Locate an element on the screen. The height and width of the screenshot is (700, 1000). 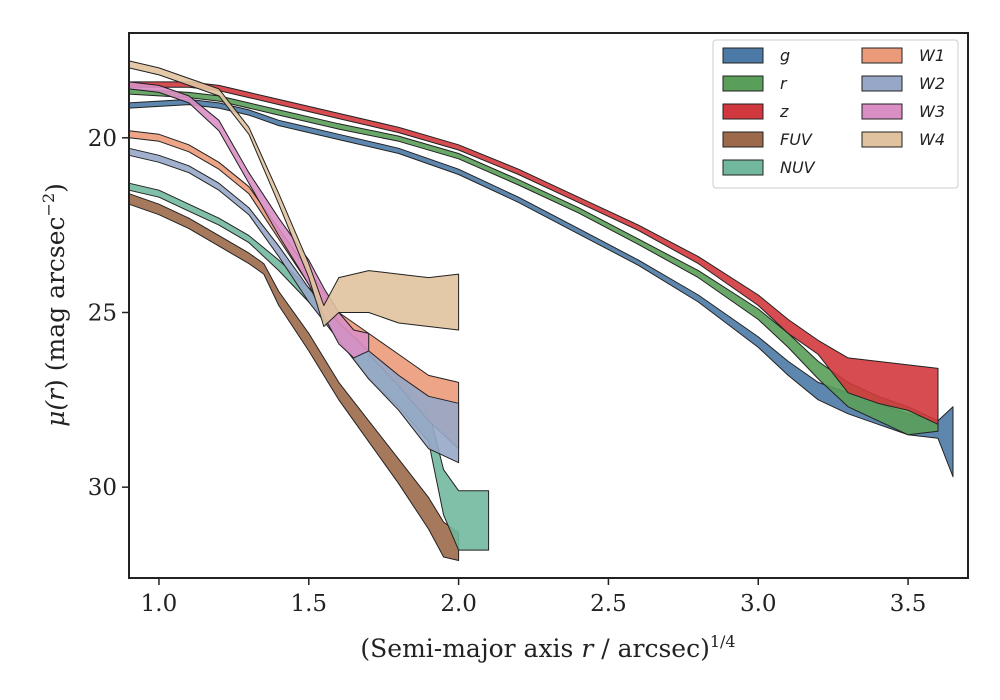
legend-swatch-W4 is located at coordinates (882, 139).